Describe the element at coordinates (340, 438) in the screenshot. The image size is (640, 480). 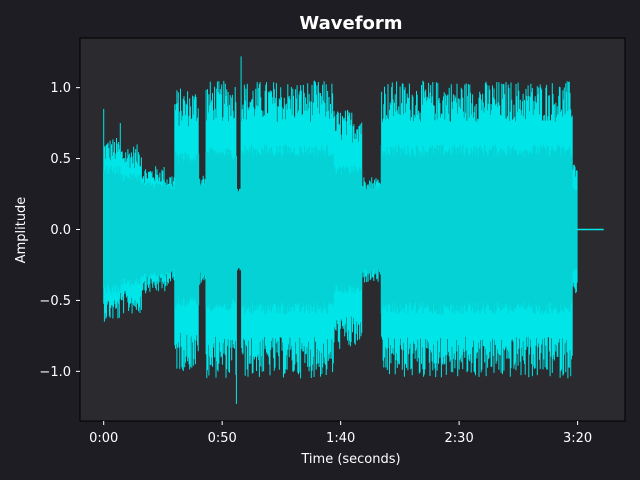
I see `x-tick-label: 1:40` at that location.